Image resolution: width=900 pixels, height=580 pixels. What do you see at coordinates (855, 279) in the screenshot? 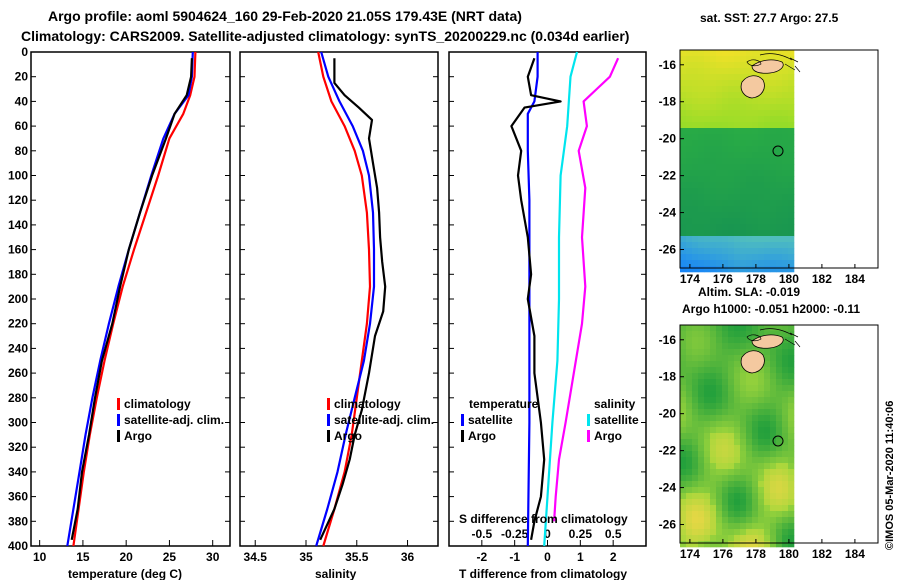
I see `lon-tick-label: 184` at bounding box center [855, 279].